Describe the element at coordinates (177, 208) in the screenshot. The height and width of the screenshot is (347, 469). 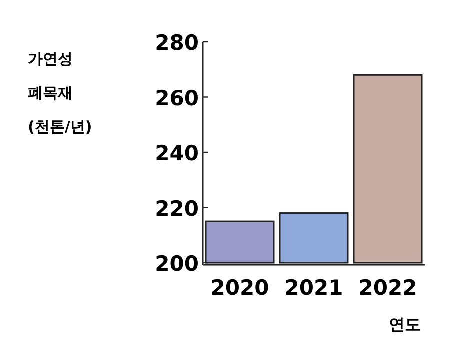
I see `y-tick-label: 220` at that location.